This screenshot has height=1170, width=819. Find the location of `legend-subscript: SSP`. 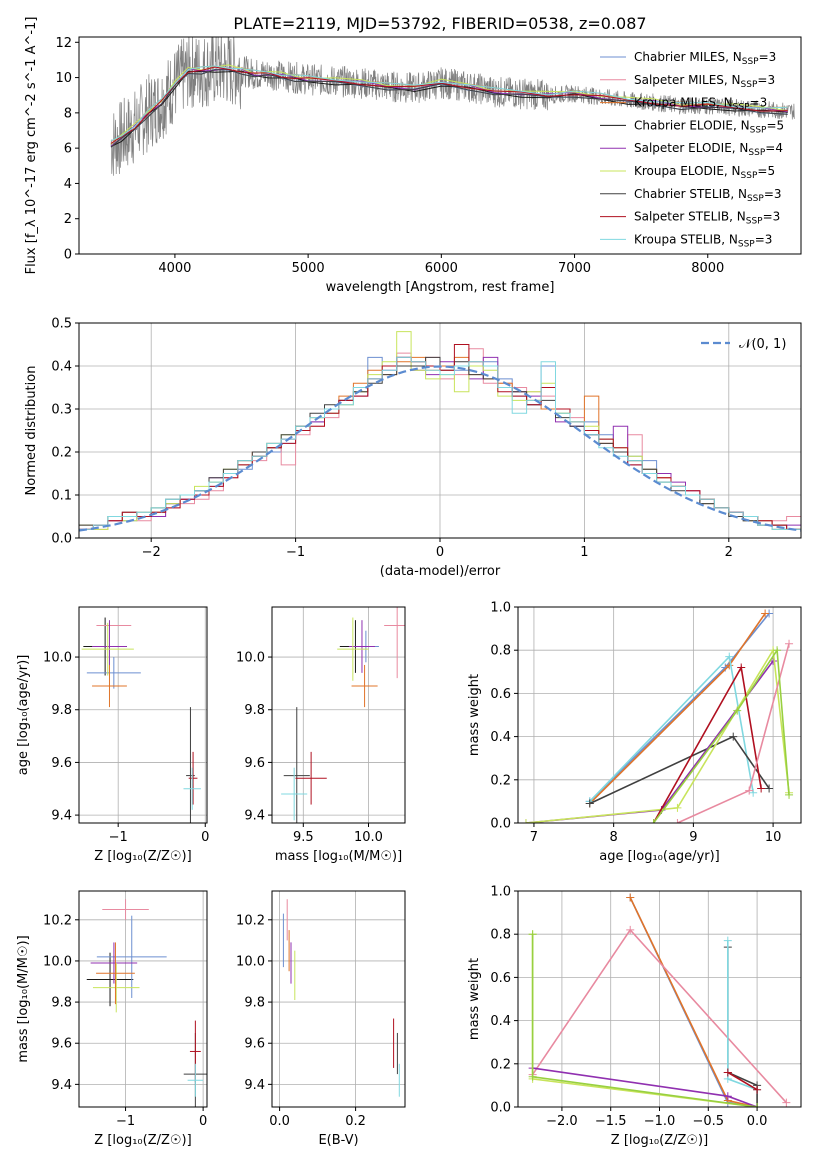

legend-subscript: SSP is located at coordinates (754, 222).